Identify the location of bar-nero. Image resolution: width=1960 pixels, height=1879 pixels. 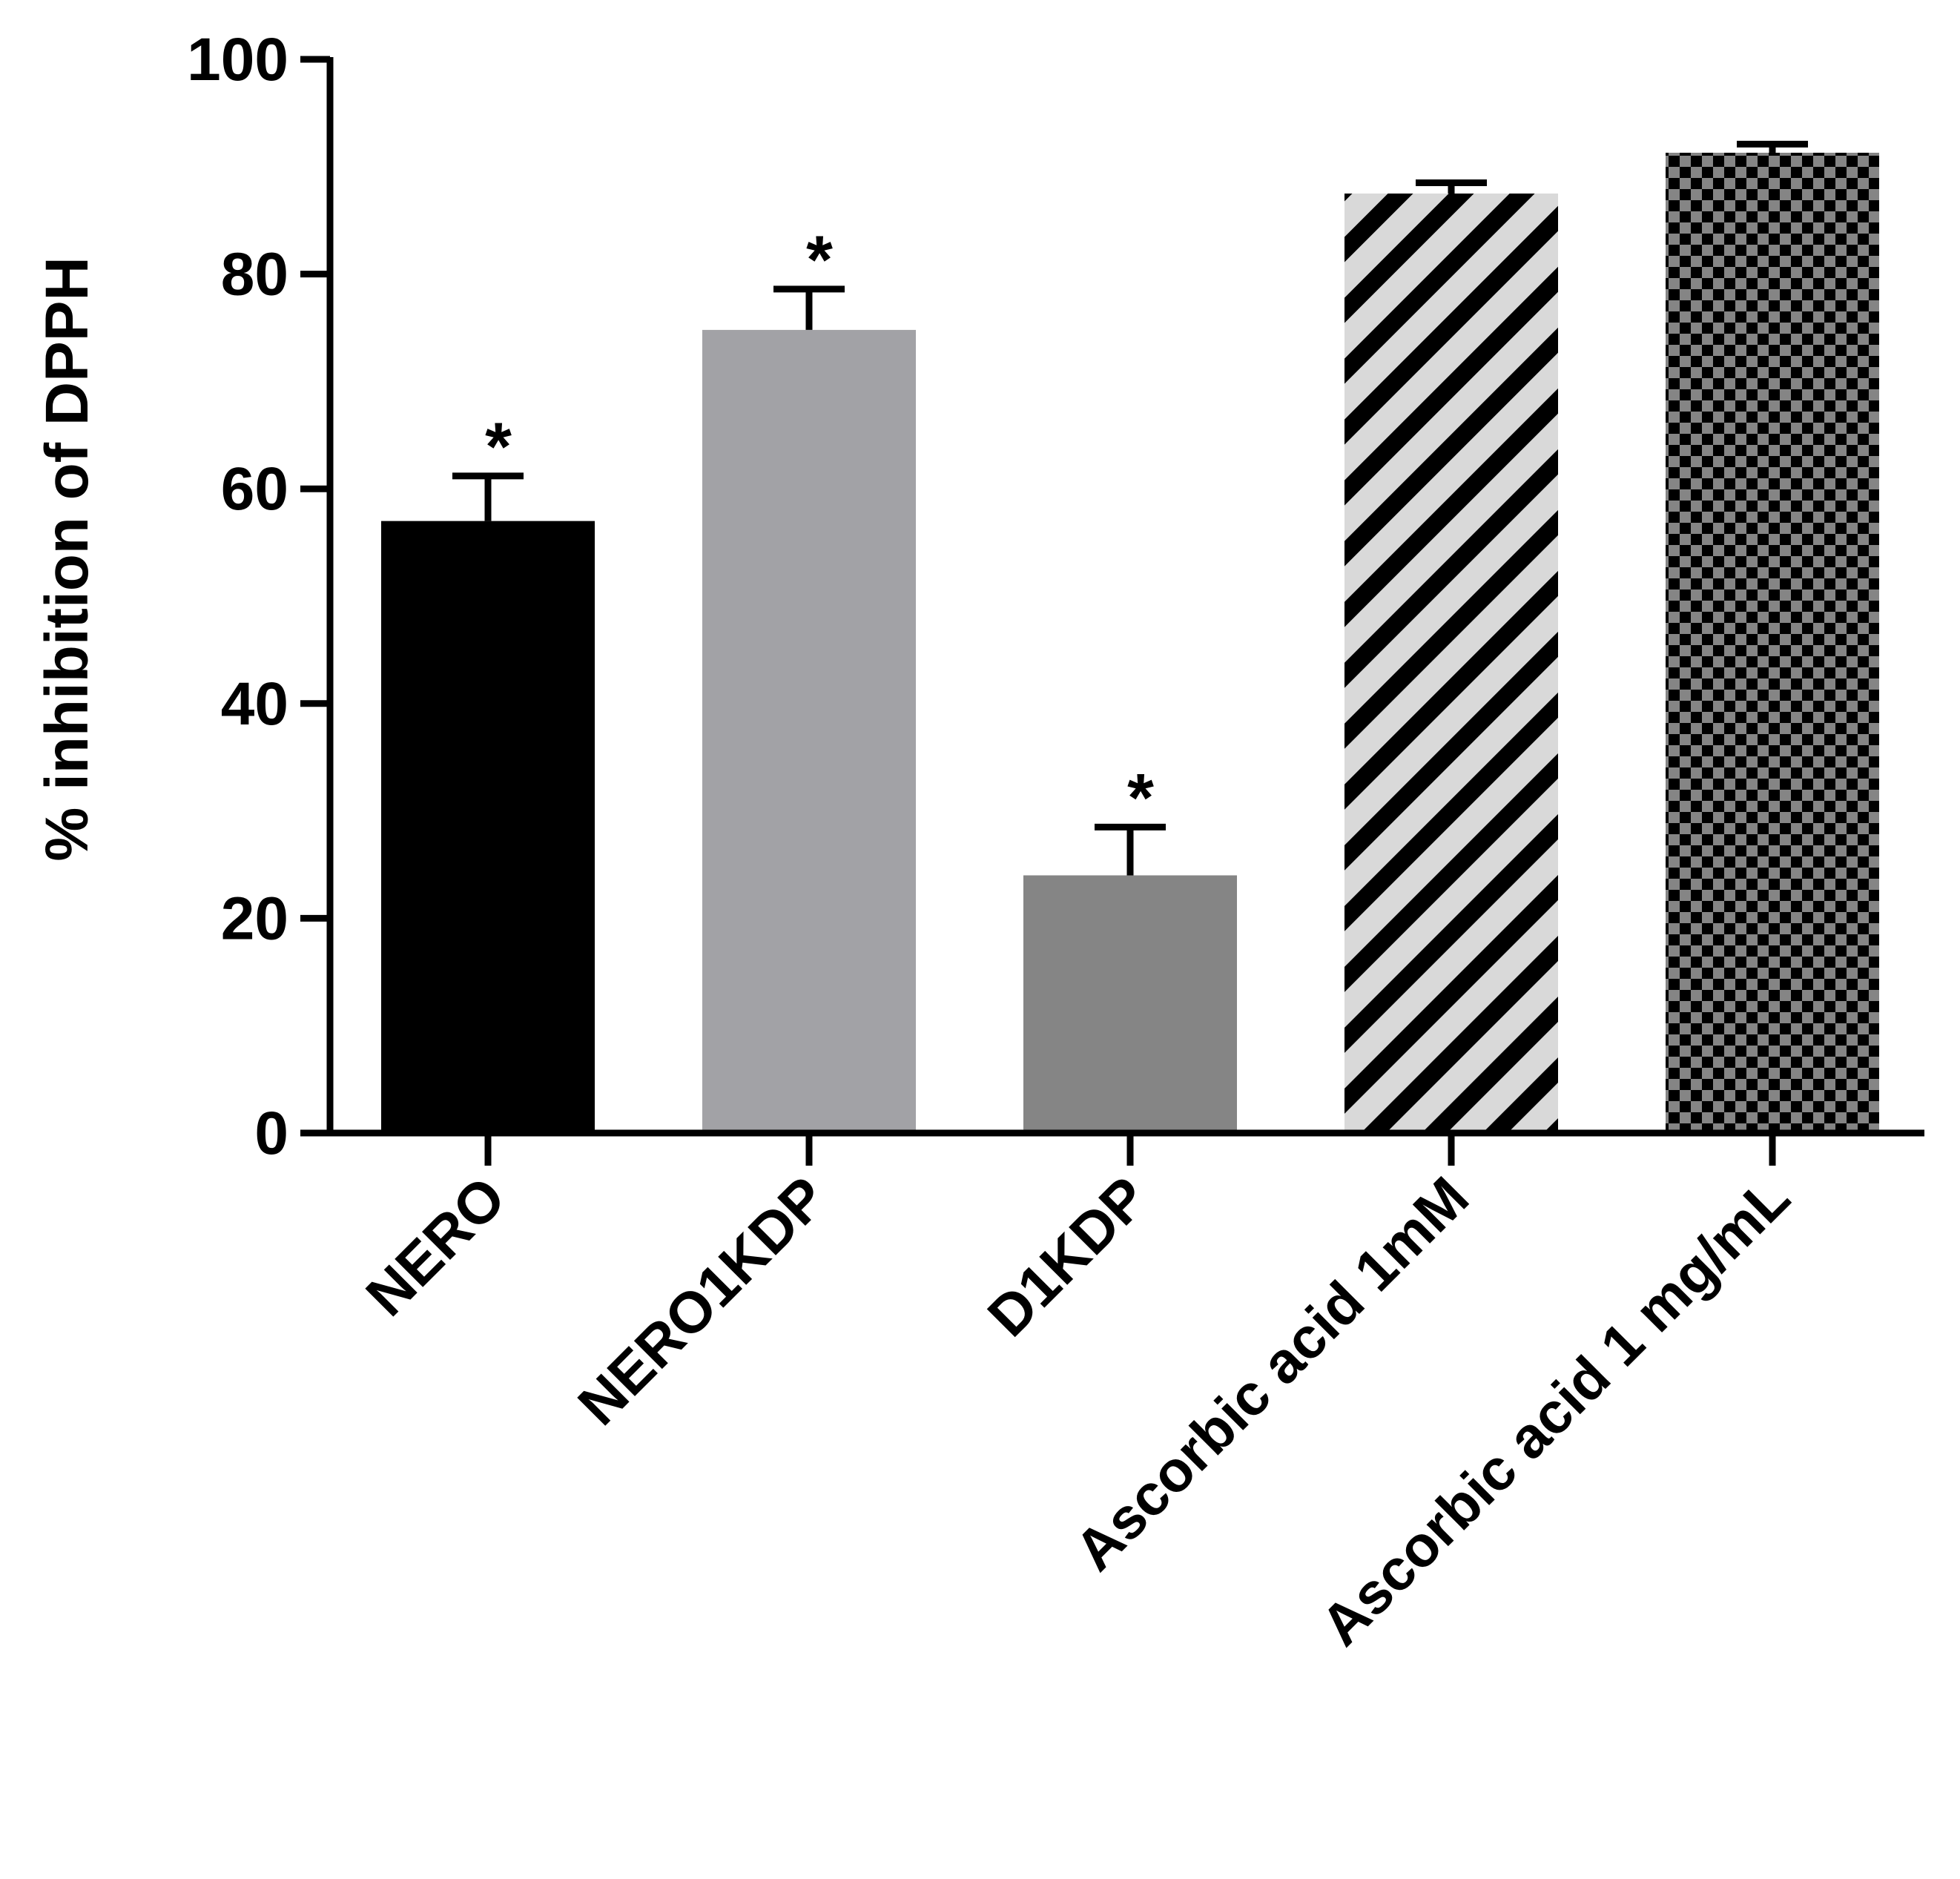
(488, 827).